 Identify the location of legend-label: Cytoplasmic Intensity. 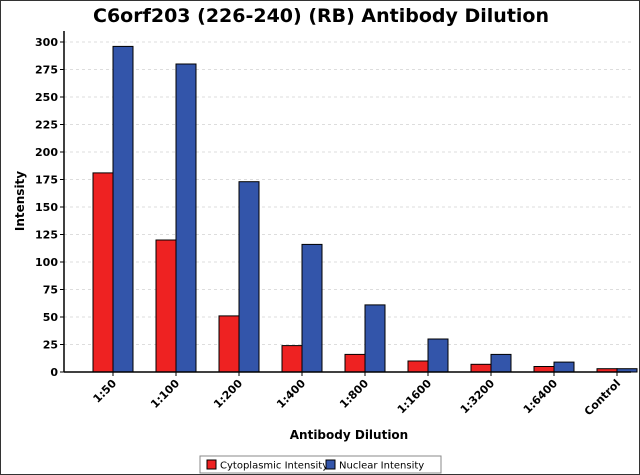
(274, 466).